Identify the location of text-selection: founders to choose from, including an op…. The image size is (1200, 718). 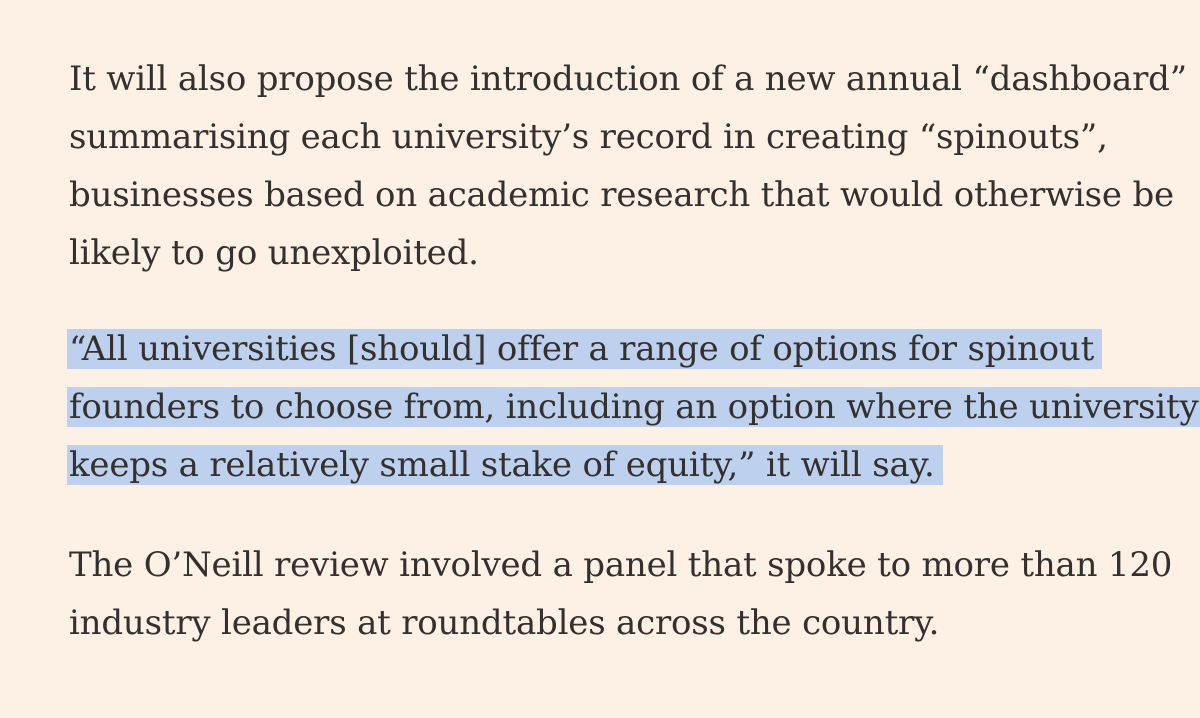
(633, 407).